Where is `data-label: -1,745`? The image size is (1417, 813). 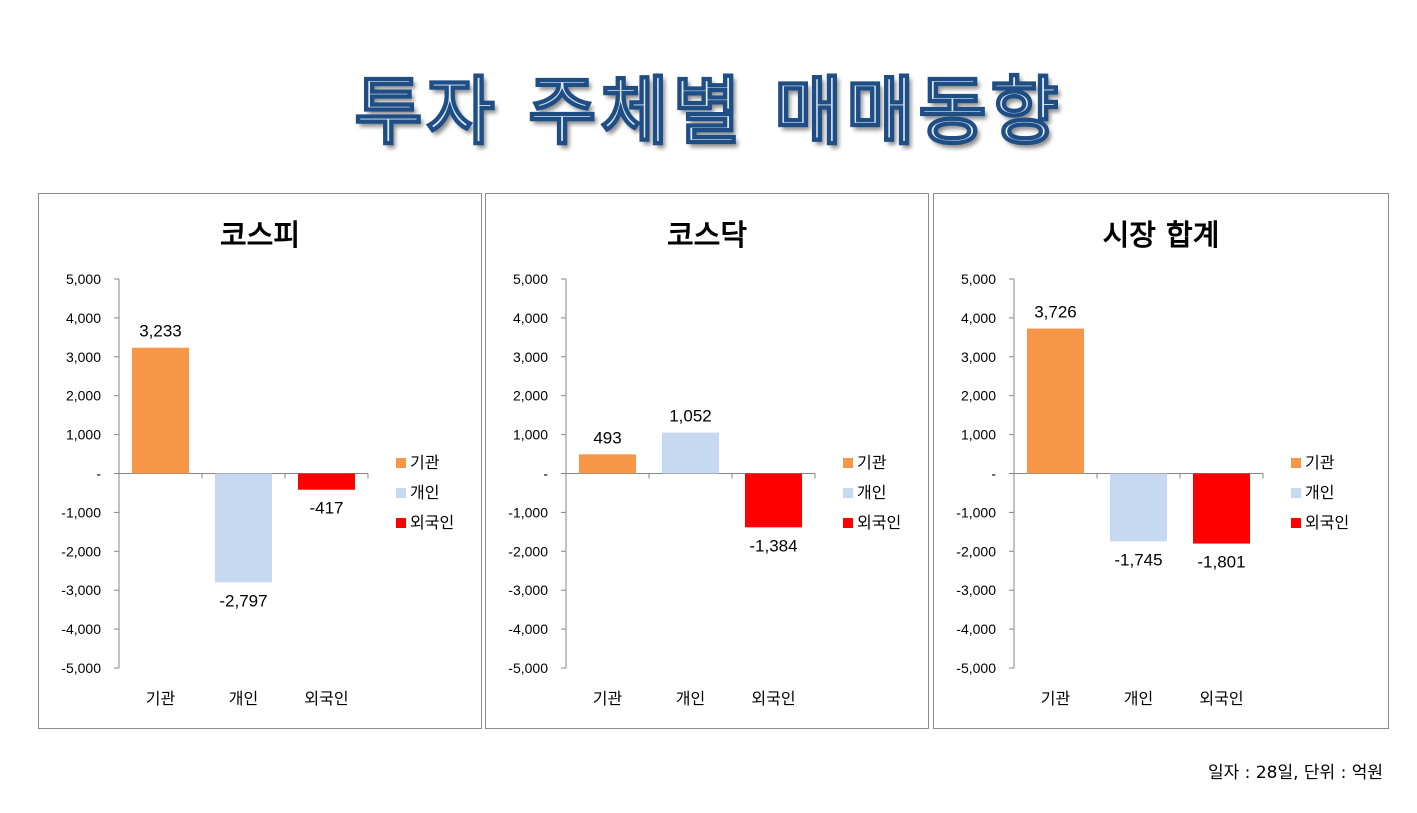 data-label: -1,745 is located at coordinates (1138, 559).